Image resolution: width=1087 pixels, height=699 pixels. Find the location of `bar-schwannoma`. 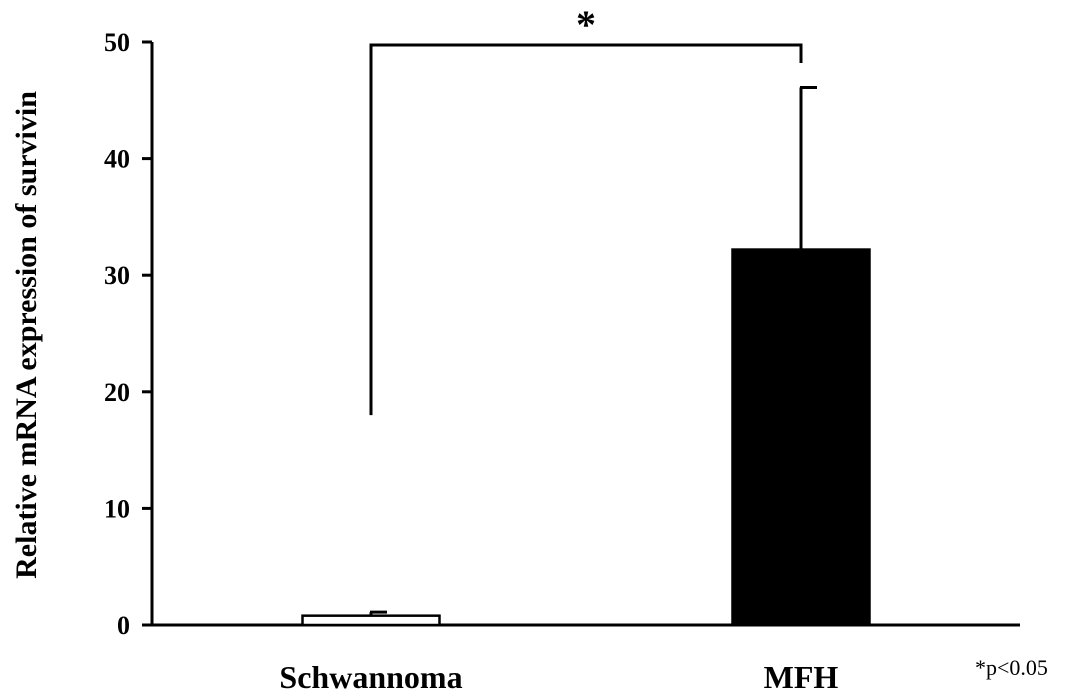

bar-schwannoma is located at coordinates (371, 620).